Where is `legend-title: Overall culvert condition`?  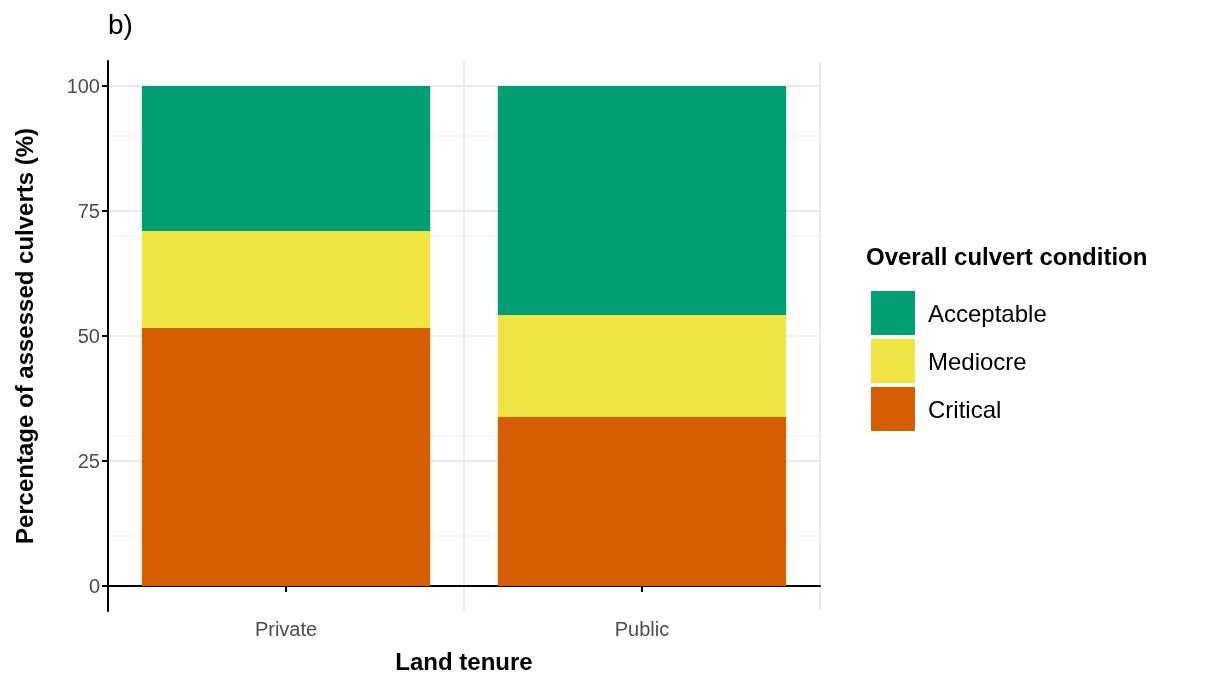
legend-title: Overall culvert condition is located at coordinates (1007, 256).